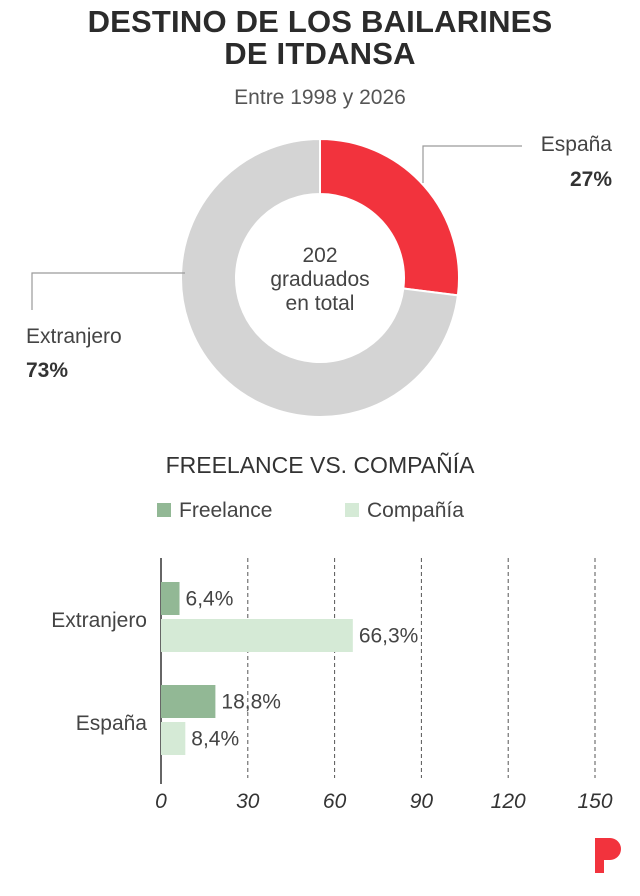 Image resolution: width=640 pixels, height=896 pixels. I want to click on chart-title: DESTINO DE LOS BAILARINES DE ITDANSA, so click(320, 38).